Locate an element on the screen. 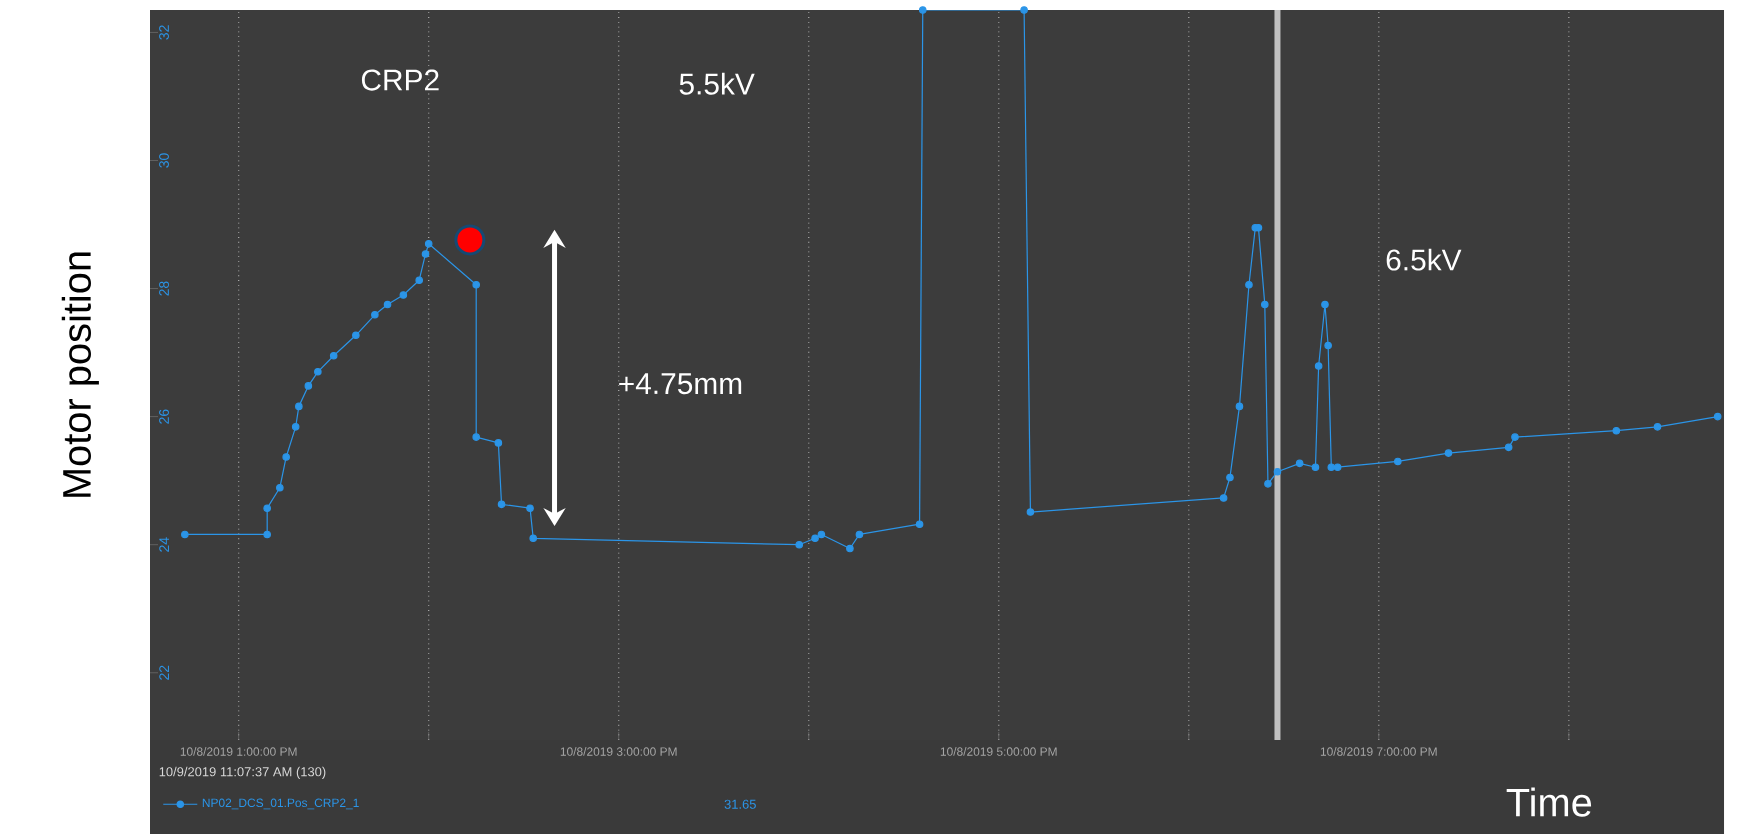  annotation: 5.5kV is located at coordinates (717, 83).